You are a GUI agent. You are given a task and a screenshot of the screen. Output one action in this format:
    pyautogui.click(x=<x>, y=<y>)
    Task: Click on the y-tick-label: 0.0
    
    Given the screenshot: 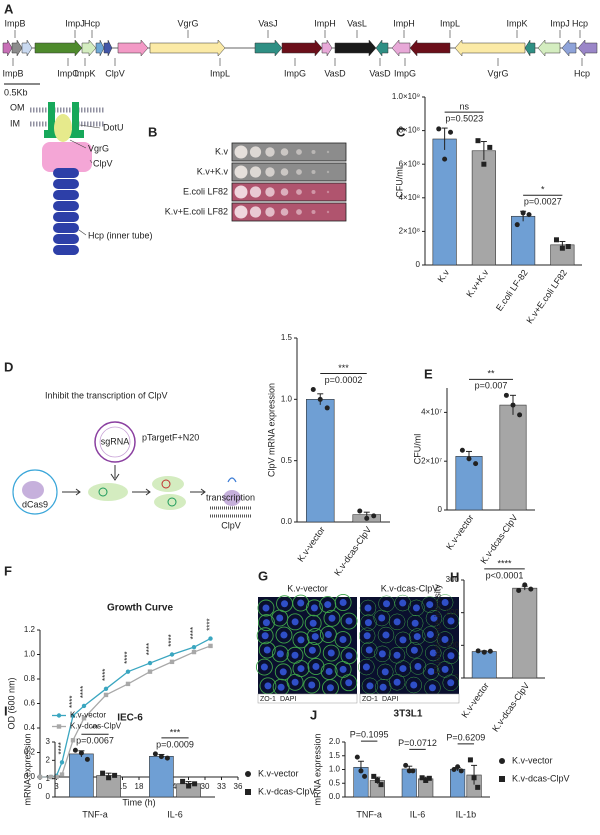 What is the action you would take?
    pyautogui.click(x=335, y=796)
    